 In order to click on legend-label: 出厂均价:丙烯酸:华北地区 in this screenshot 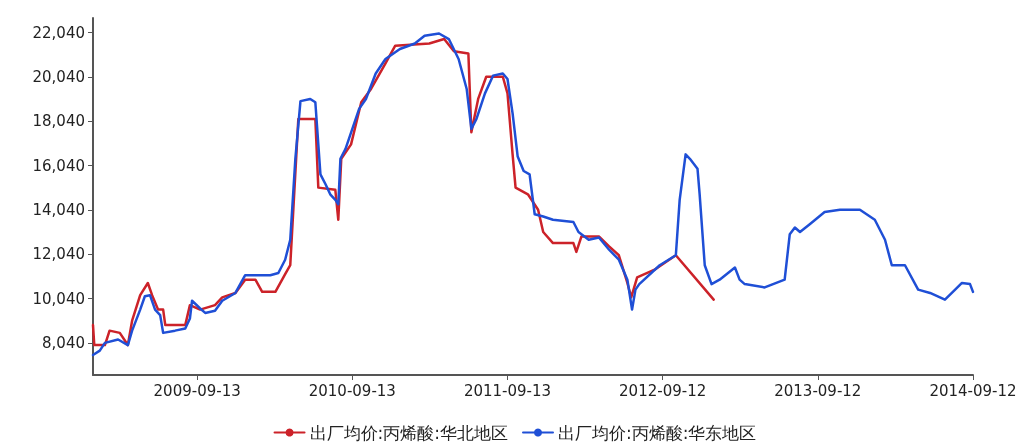, I will do `click(409, 432)`.